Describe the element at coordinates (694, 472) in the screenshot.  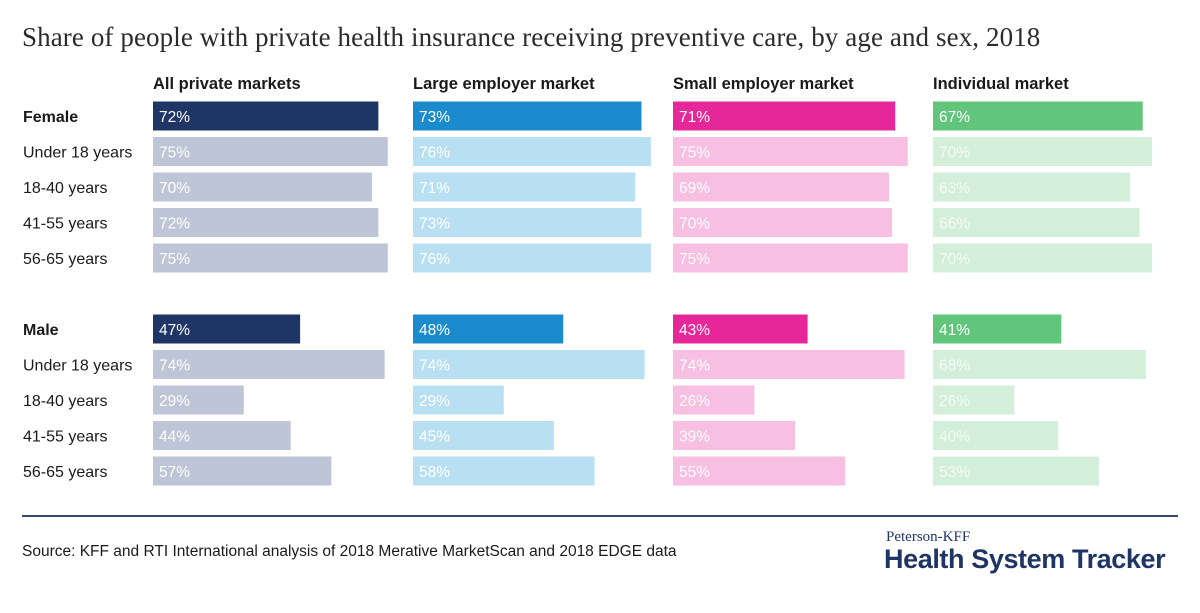
I see `bar-value-label: 55%` at that location.